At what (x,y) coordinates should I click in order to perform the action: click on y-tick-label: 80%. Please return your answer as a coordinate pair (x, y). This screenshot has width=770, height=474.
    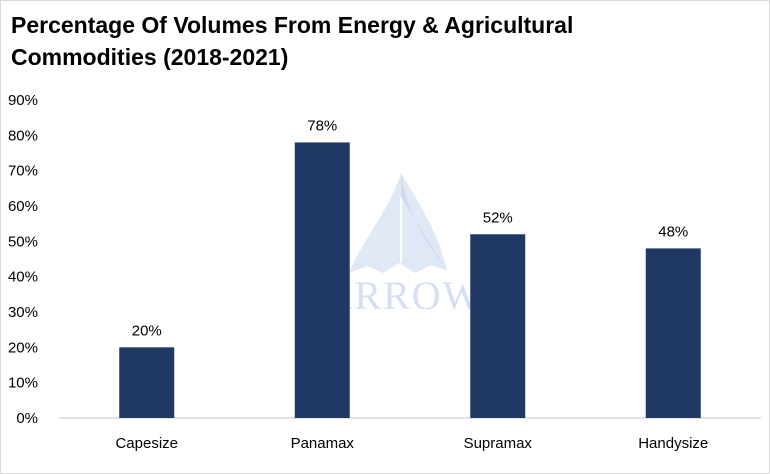
    Looking at the image, I should click on (23, 135).